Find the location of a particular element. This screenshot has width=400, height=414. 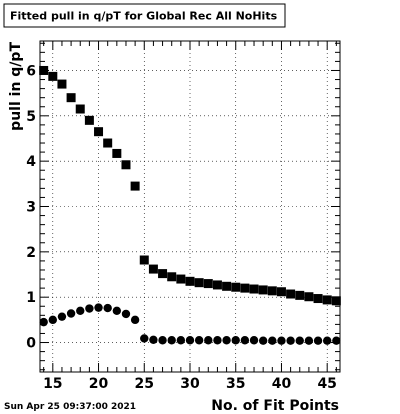

y-tick-label: 4 is located at coordinates (31, 162).